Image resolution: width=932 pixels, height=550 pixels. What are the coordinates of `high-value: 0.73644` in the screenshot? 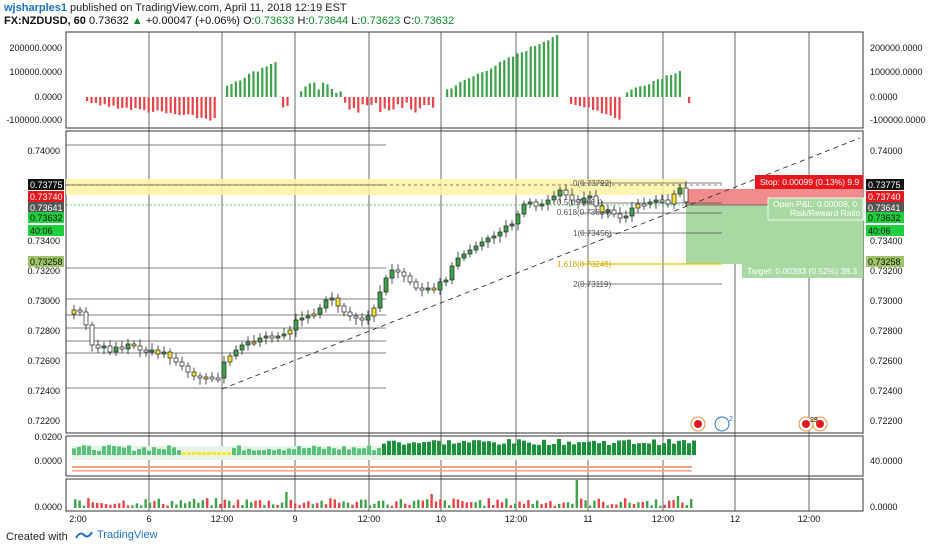 It's located at (328, 21).